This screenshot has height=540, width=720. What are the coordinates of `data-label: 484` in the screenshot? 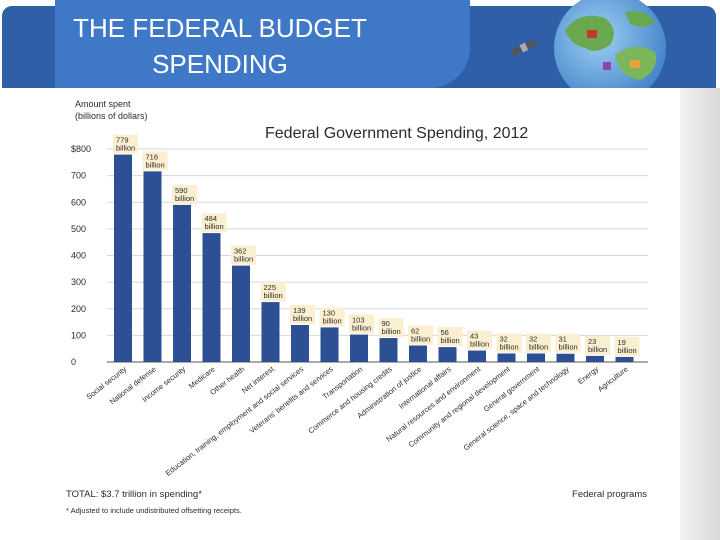 It's located at (211, 218).